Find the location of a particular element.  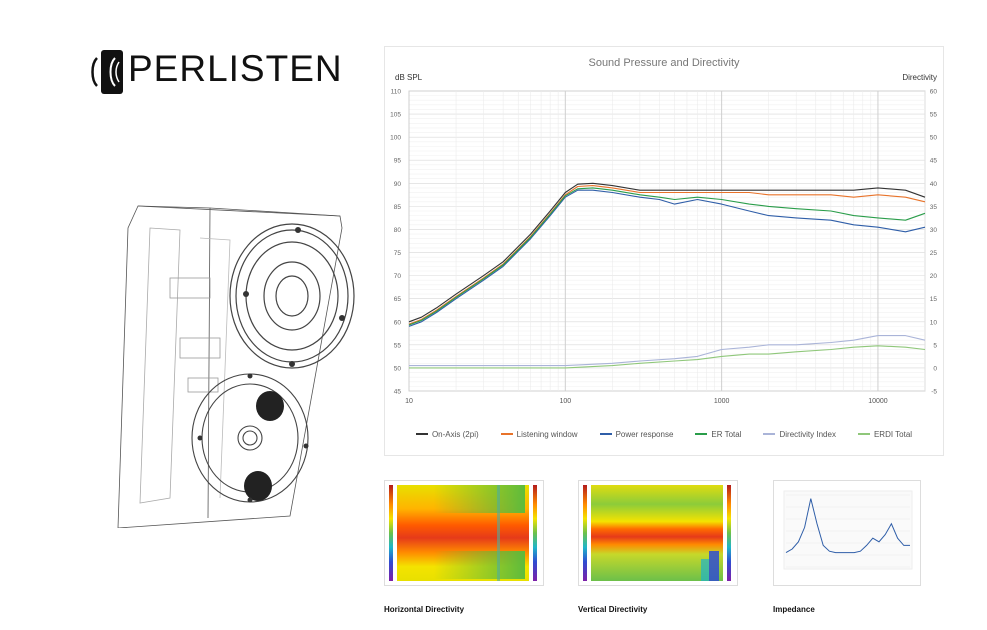

y2-tick-label: 5 is located at coordinates (935, 345).